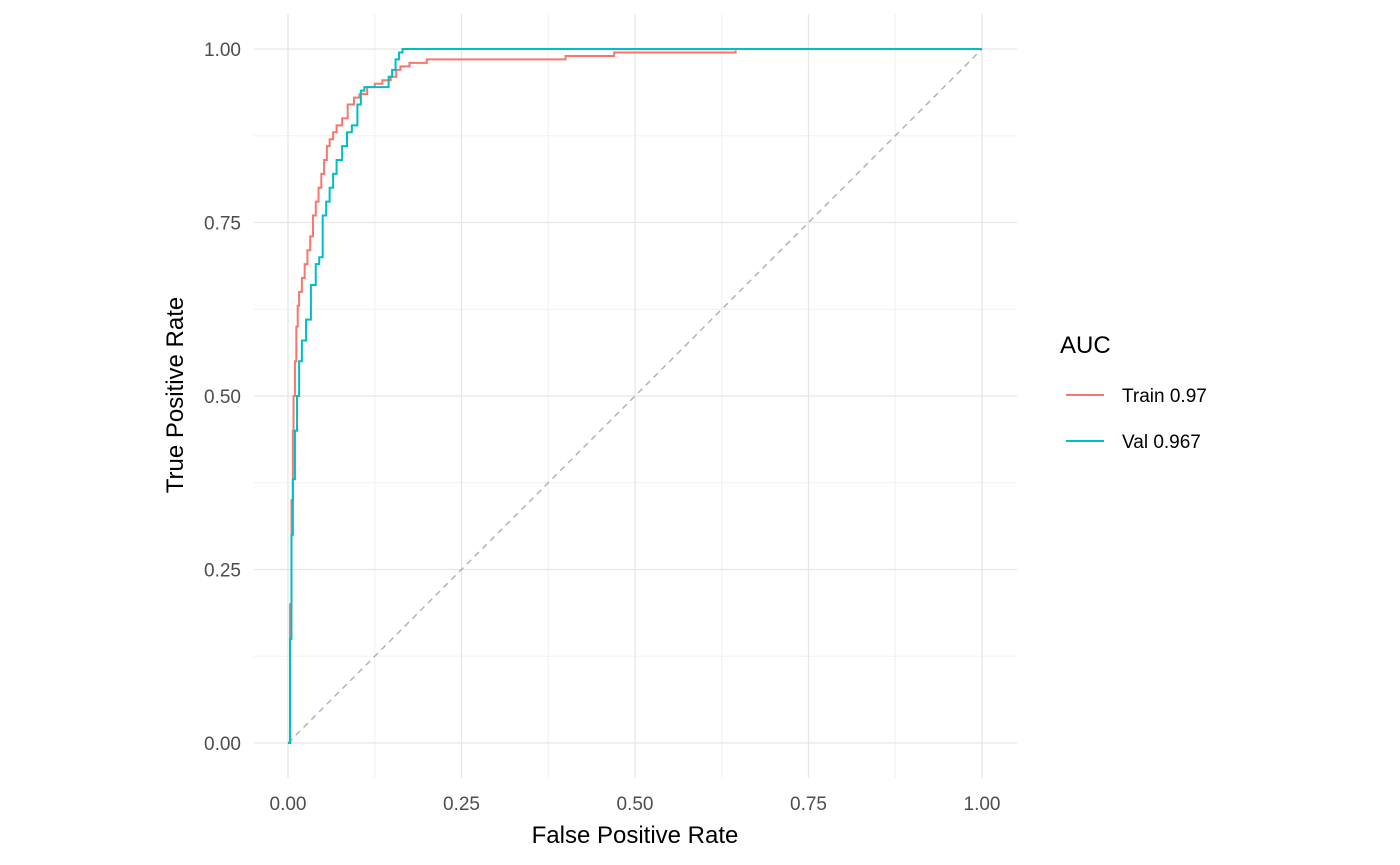 The image size is (1400, 865). What do you see at coordinates (222, 50) in the screenshot?
I see `y-tick-label: 1.00` at bounding box center [222, 50].